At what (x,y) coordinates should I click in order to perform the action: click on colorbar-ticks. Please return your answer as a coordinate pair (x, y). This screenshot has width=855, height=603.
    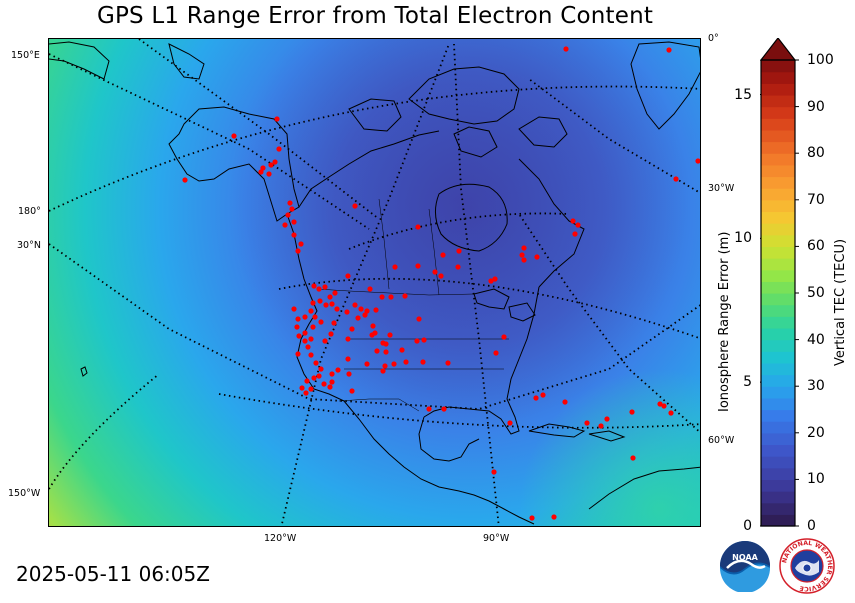
    Looking at the image, I should click on (779, 293).